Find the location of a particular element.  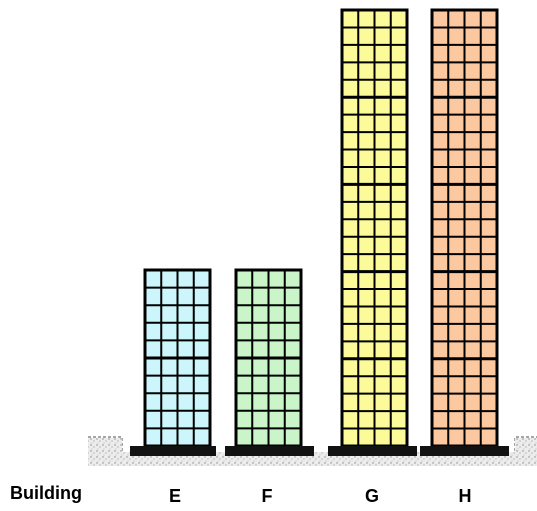

building-label-G: G is located at coordinates (372, 496).